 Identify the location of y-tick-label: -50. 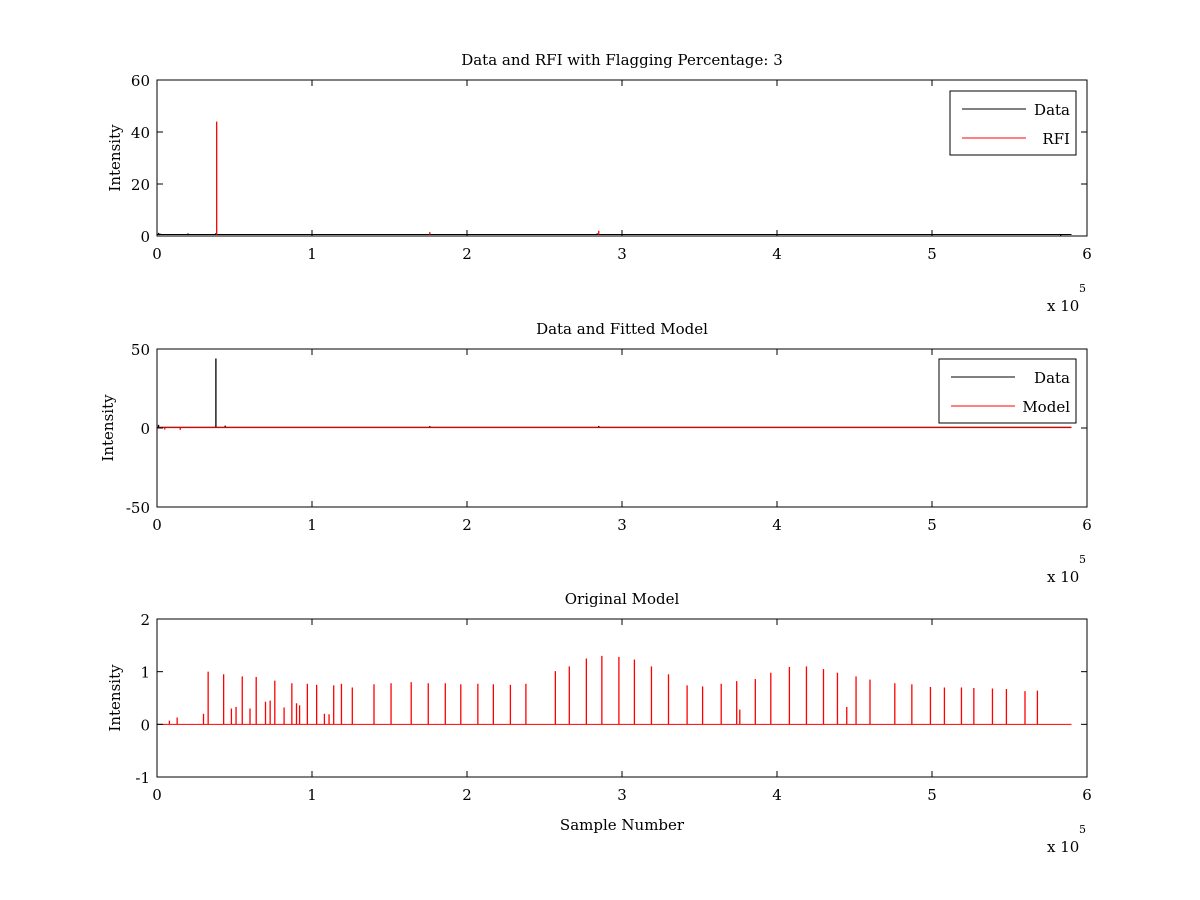
(138, 508).